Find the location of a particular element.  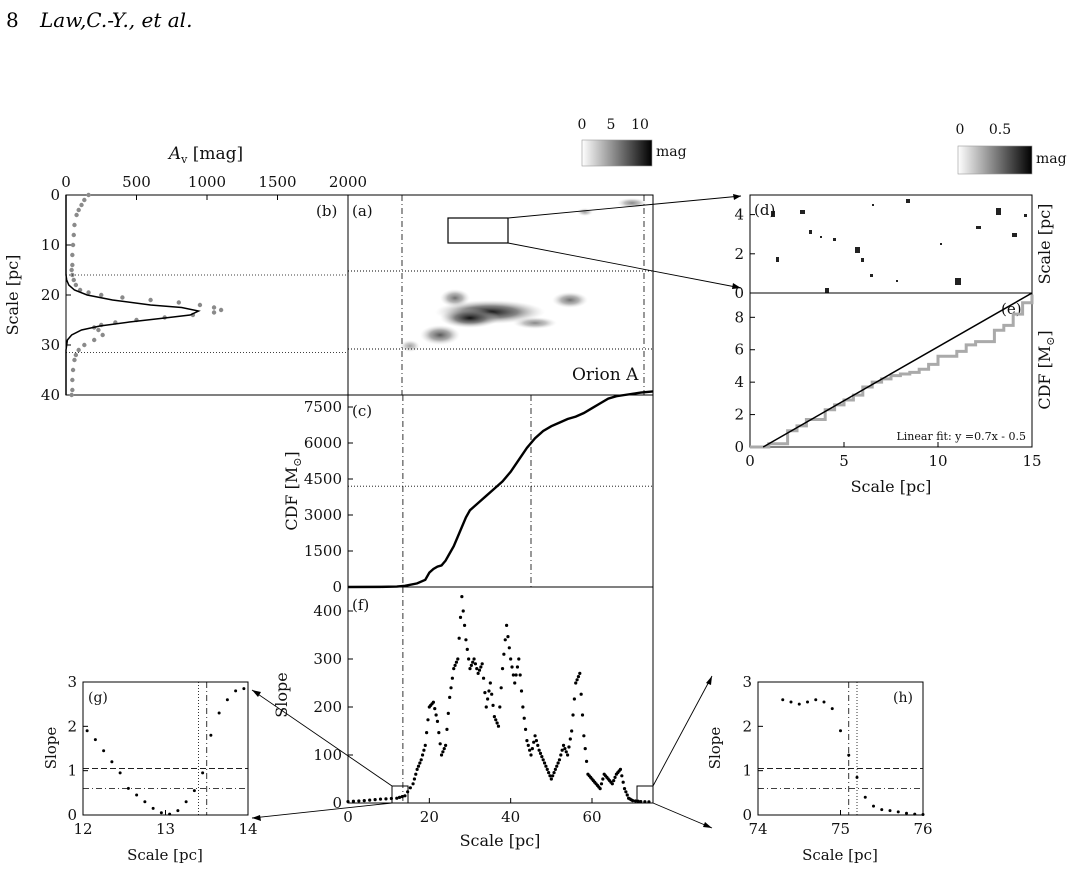

panel-d-ylabel: Scale [pc] is located at coordinates (1044, 244).